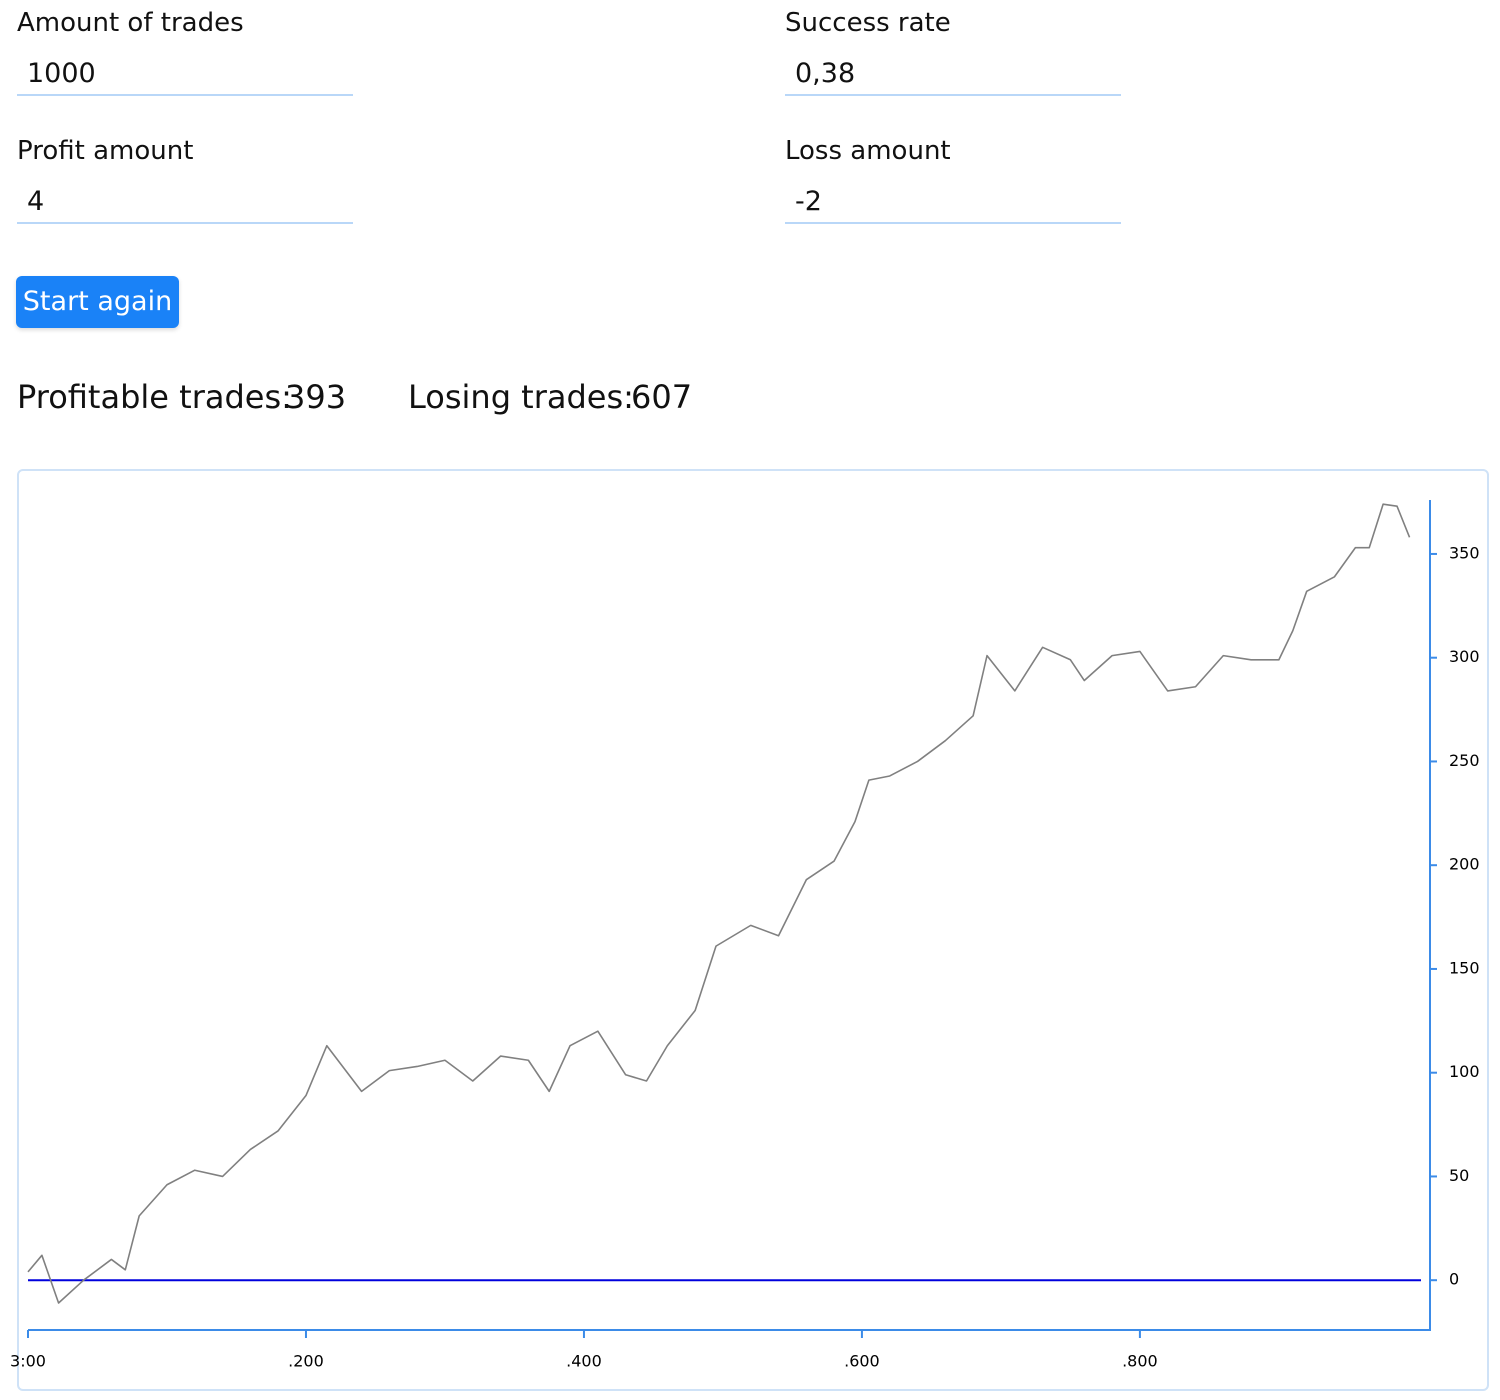 This screenshot has height=1400, width=1500. What do you see at coordinates (1464, 1071) in the screenshot?
I see `y-tick-label: 100` at bounding box center [1464, 1071].